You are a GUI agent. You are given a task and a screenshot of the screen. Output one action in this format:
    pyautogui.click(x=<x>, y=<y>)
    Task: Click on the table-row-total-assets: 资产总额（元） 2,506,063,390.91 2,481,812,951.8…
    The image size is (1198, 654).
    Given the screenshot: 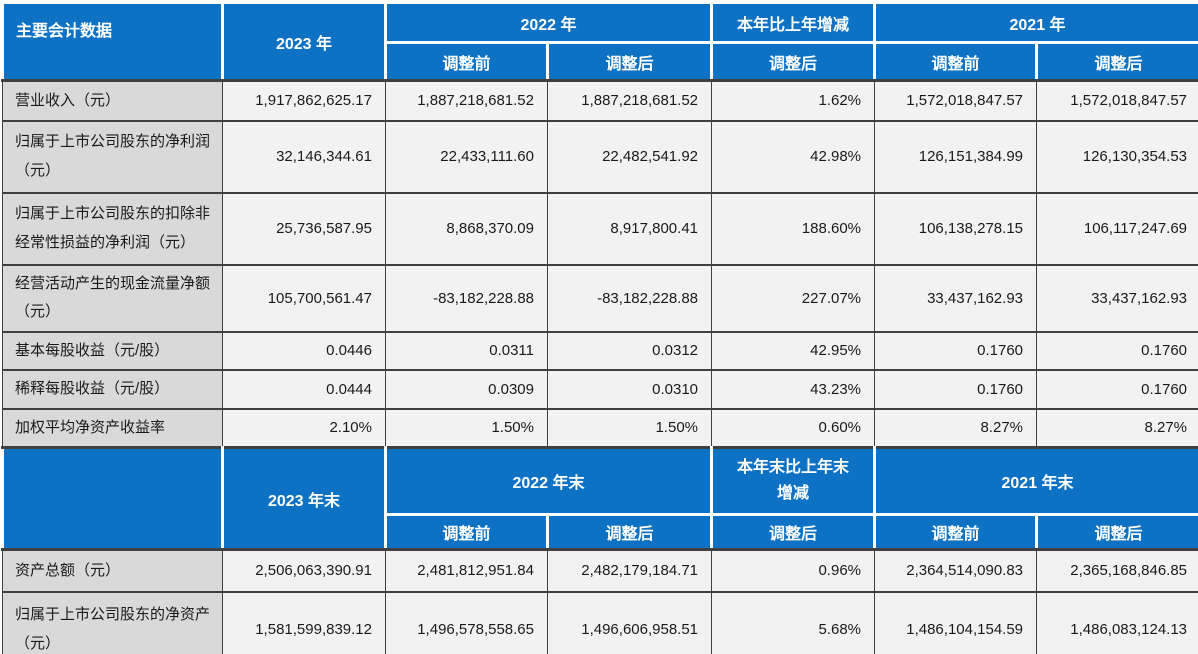 What is the action you would take?
    pyautogui.click(x=600, y=570)
    